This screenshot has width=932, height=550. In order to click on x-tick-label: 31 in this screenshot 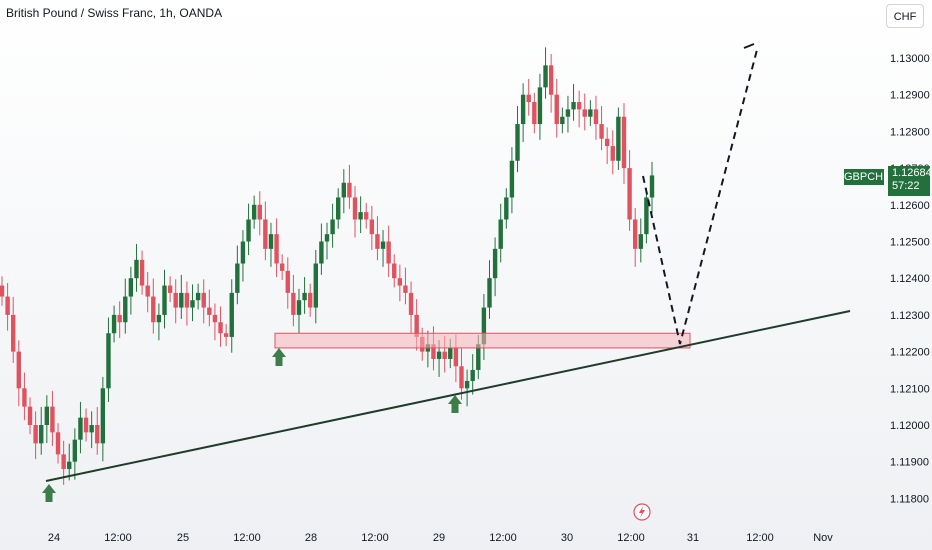, I will do `click(693, 538)`.